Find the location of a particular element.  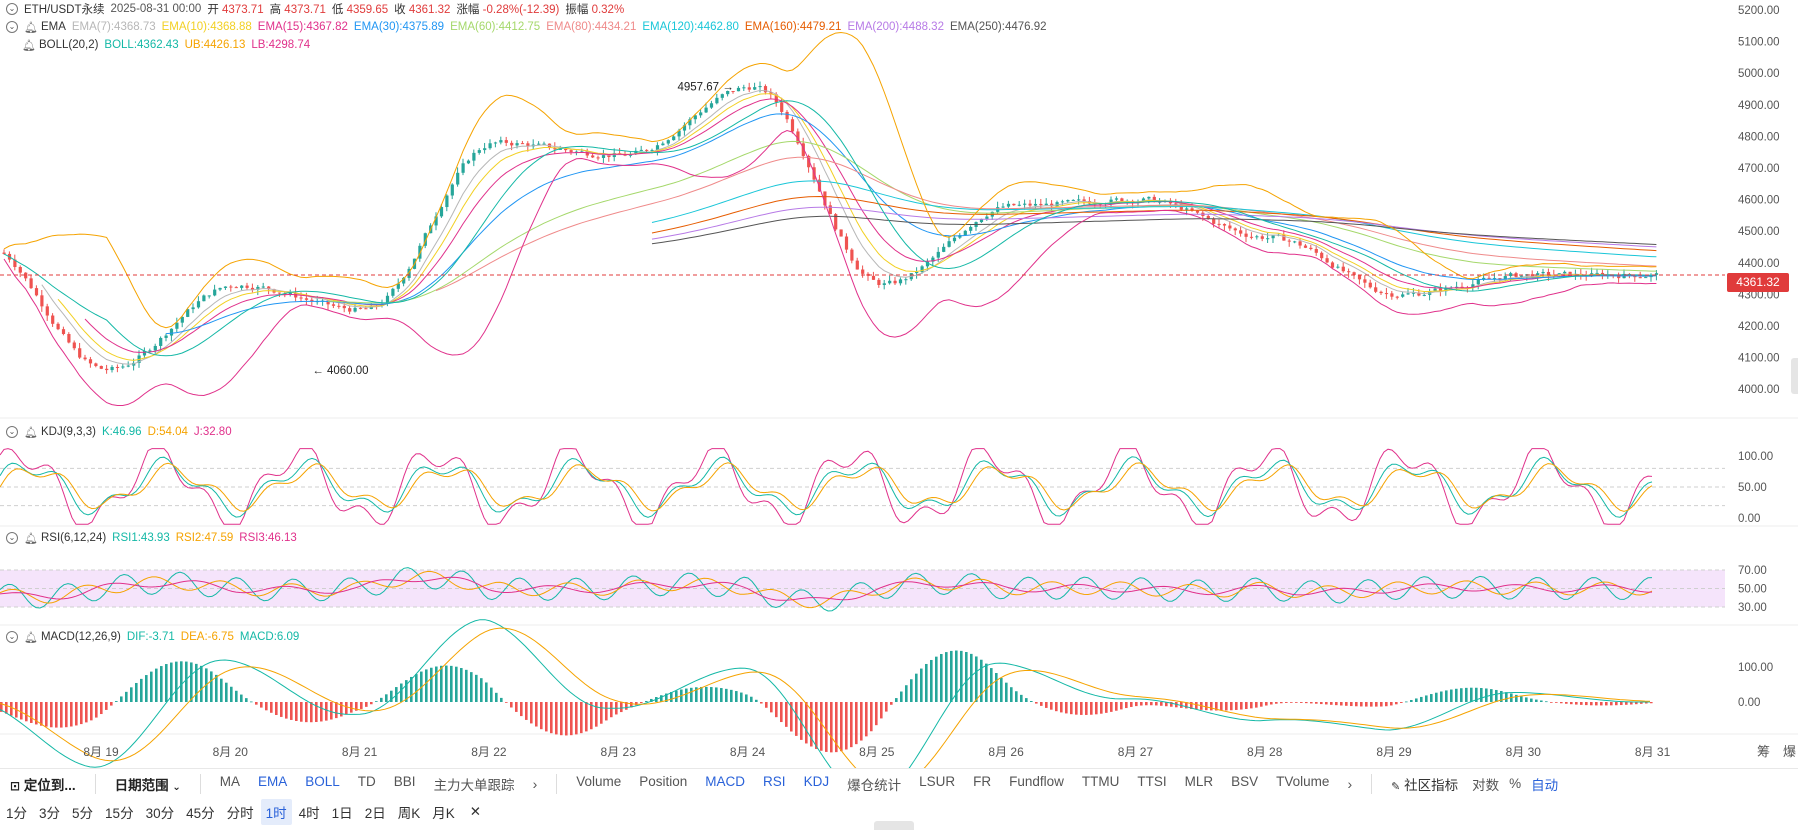

percent-scale-toggle: % is located at coordinates (1515, 783).